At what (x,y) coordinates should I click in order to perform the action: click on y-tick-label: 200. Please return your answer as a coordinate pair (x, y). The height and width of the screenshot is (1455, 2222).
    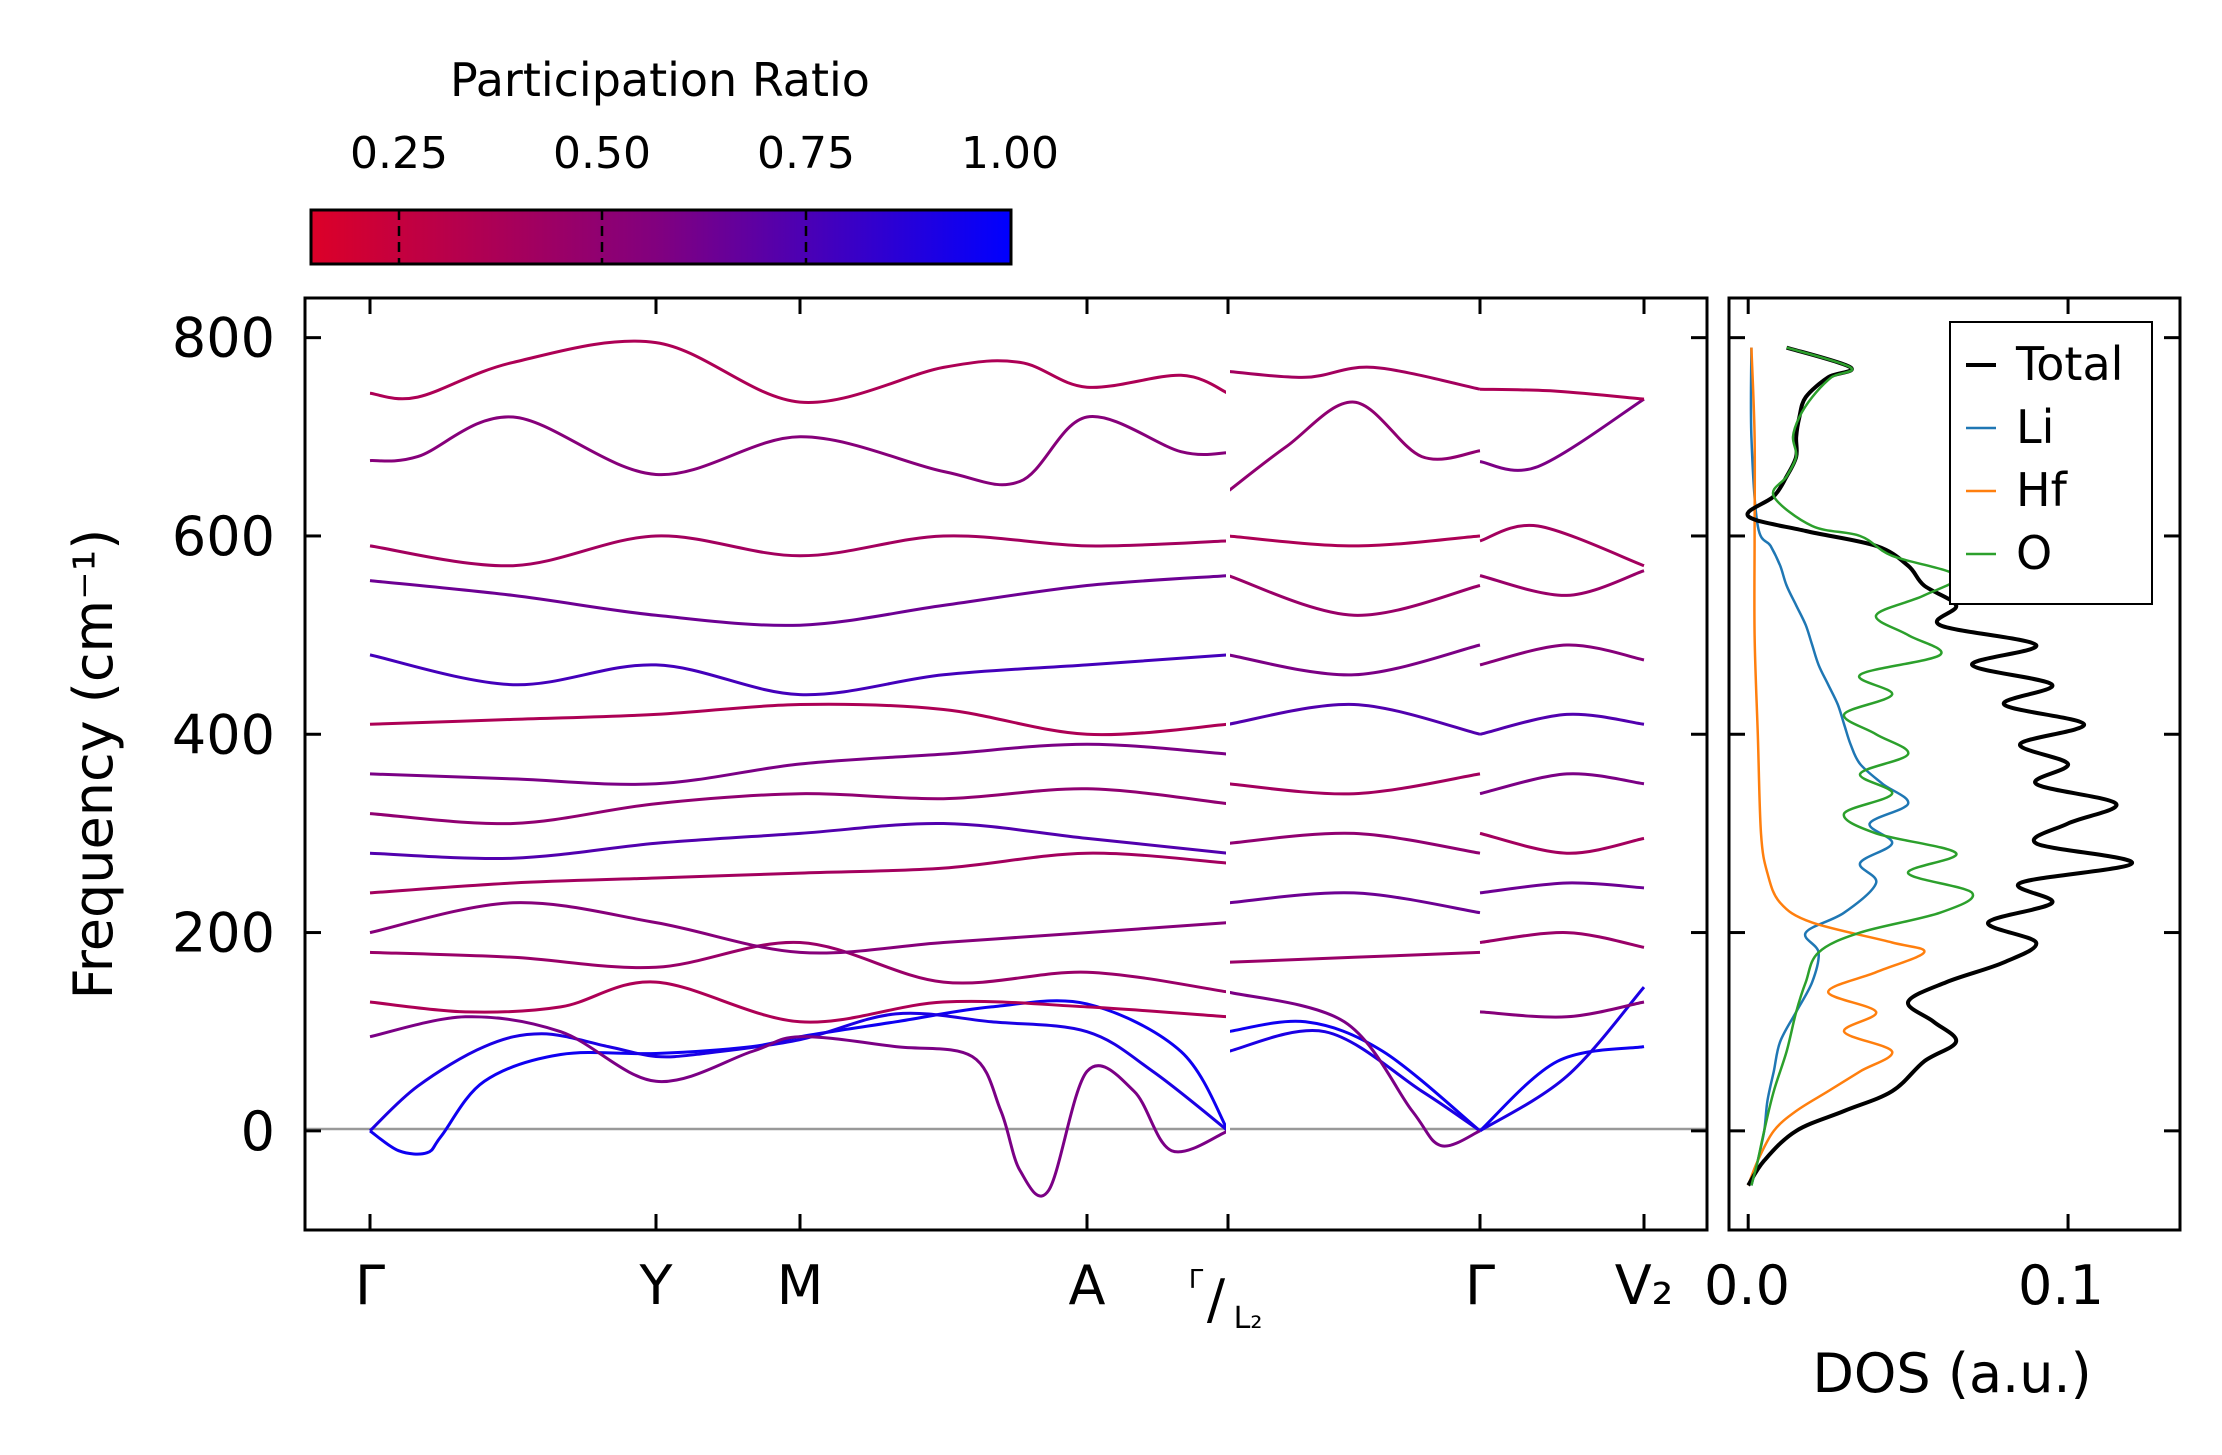
    Looking at the image, I should click on (223, 933).